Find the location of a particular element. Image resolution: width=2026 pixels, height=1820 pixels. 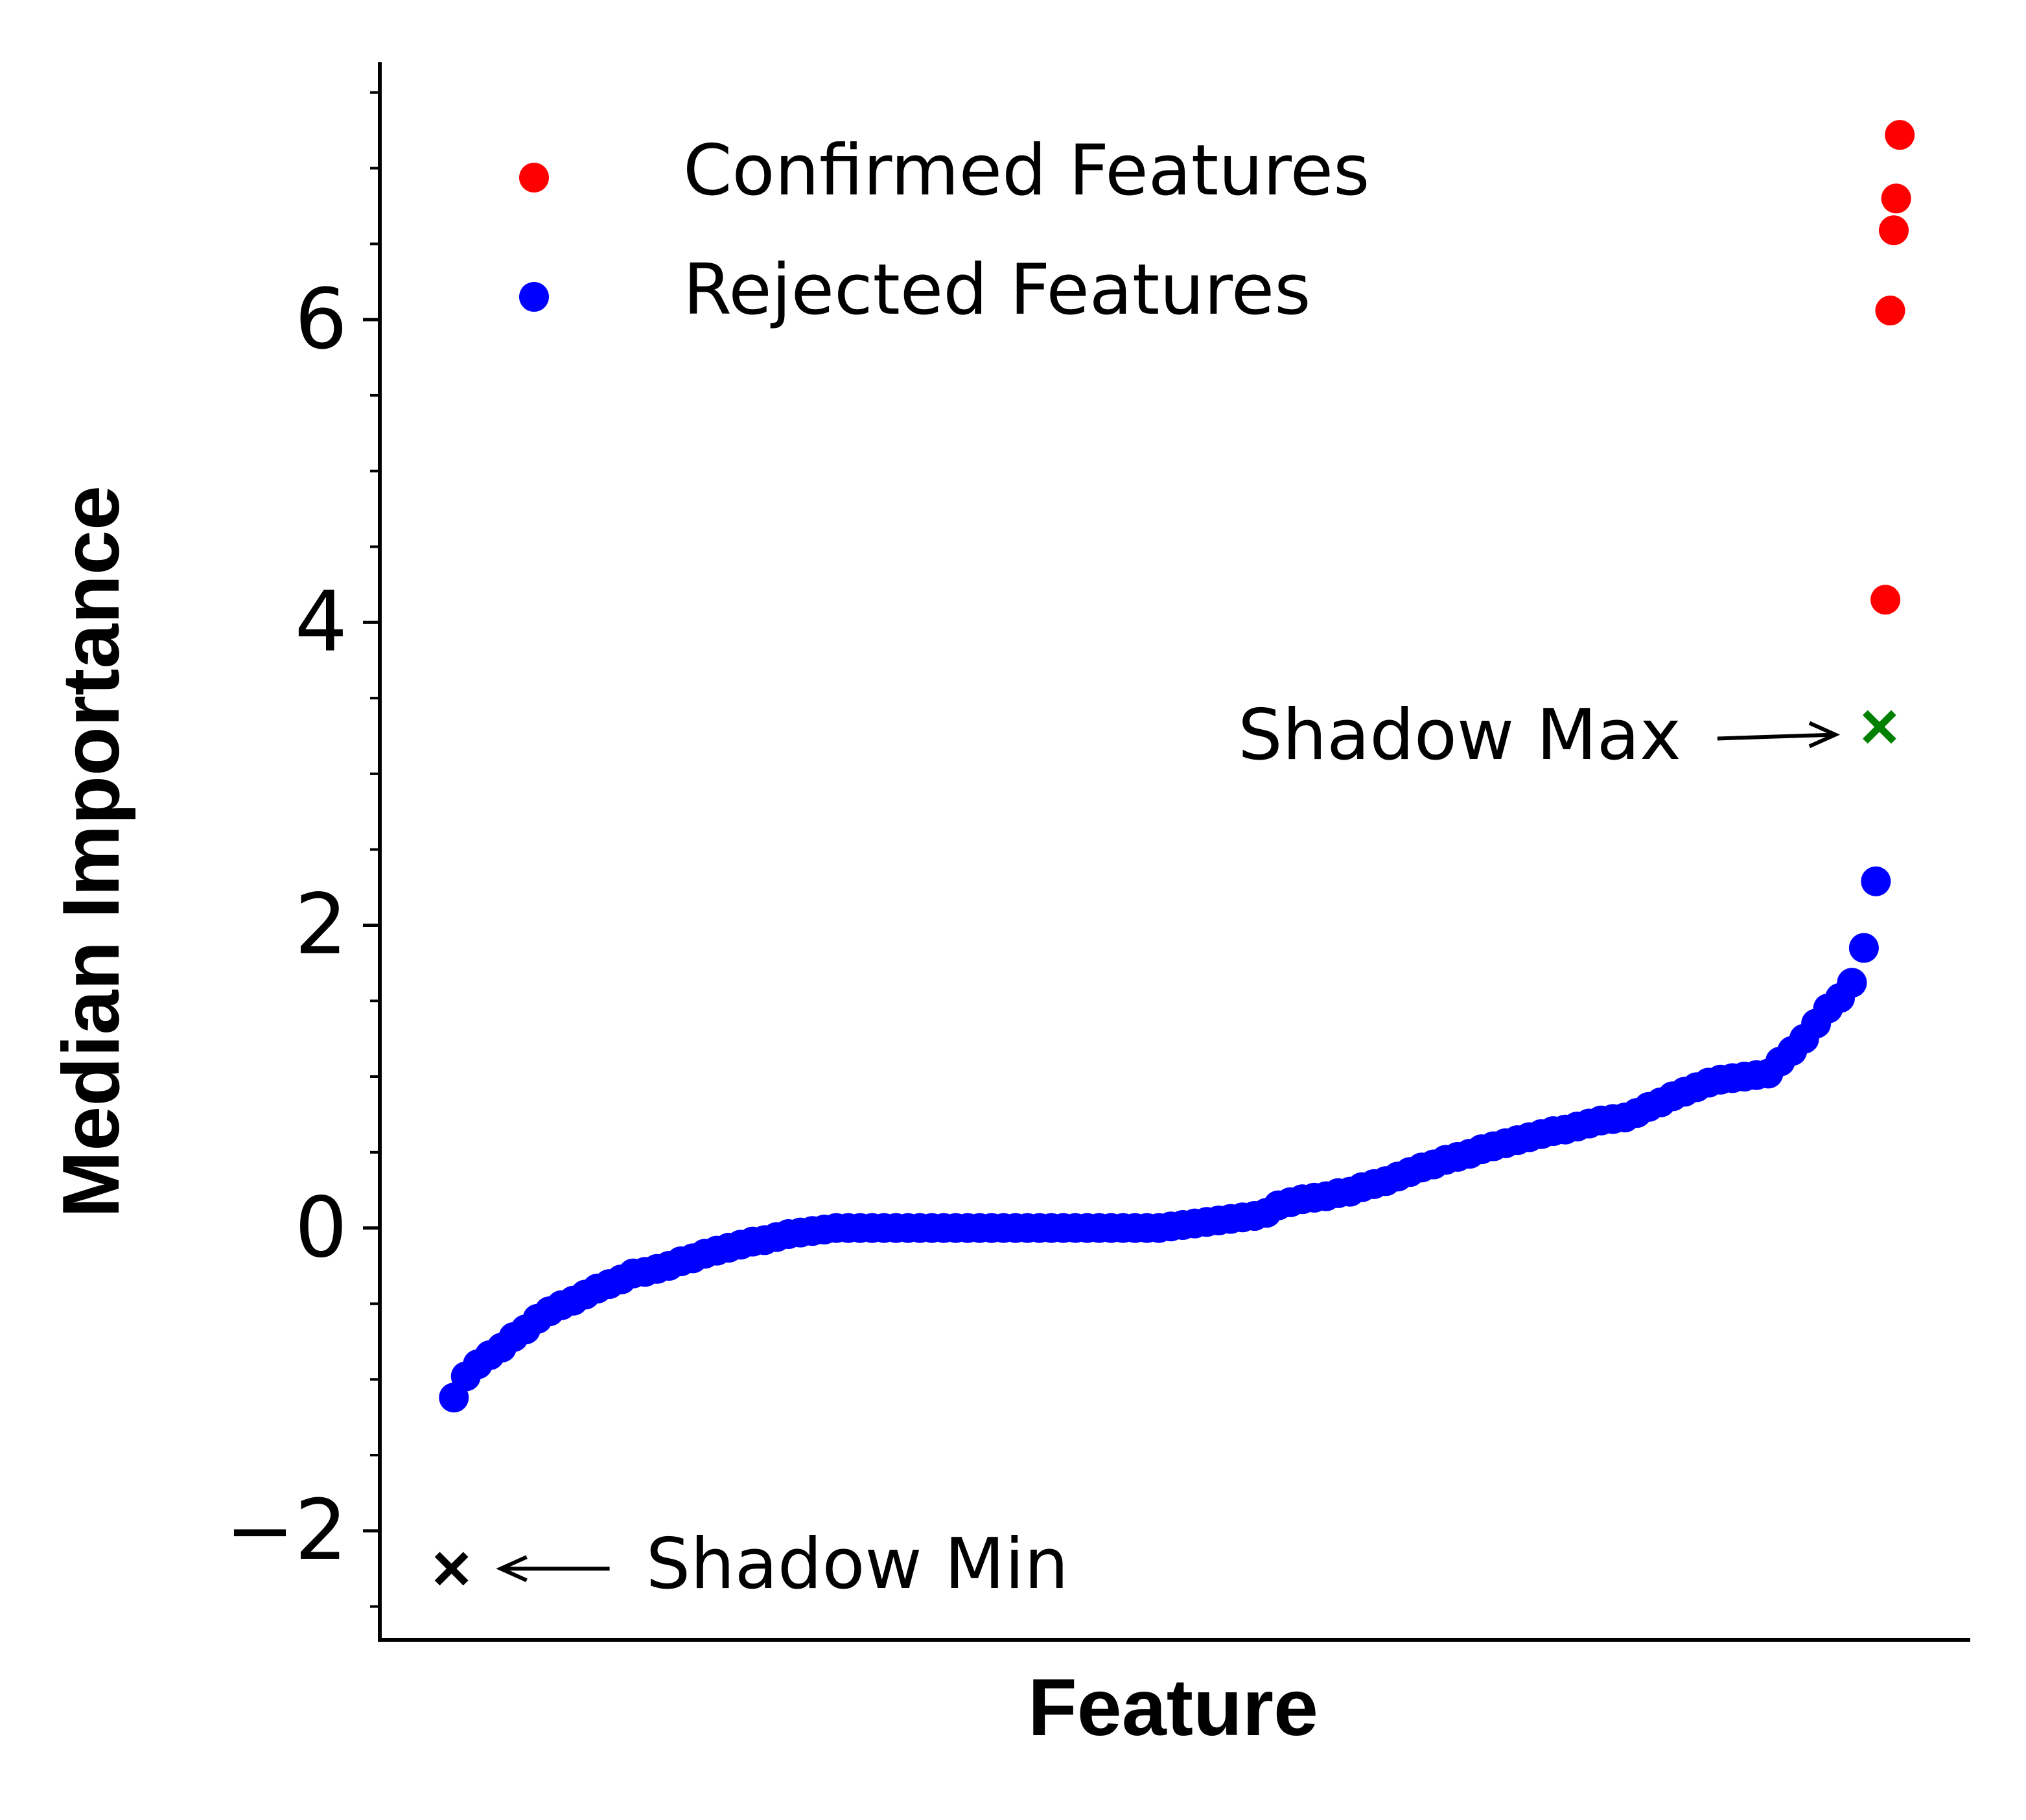

annotation: Shadow Min is located at coordinates (857, 1564).